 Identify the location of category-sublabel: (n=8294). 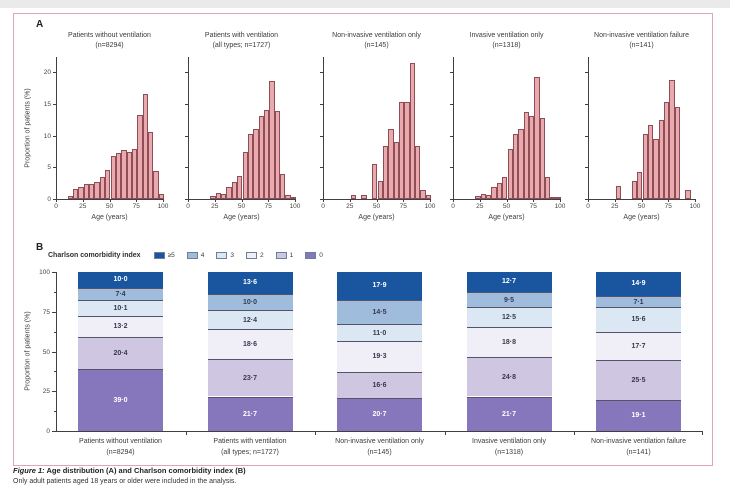
(120, 452).